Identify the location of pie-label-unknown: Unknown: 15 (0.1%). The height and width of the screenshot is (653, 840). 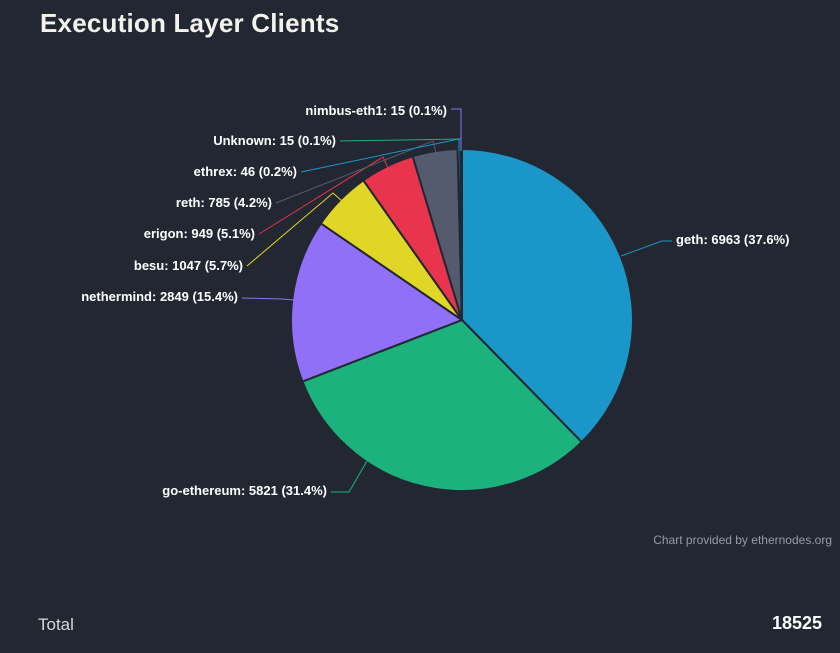
(274, 140).